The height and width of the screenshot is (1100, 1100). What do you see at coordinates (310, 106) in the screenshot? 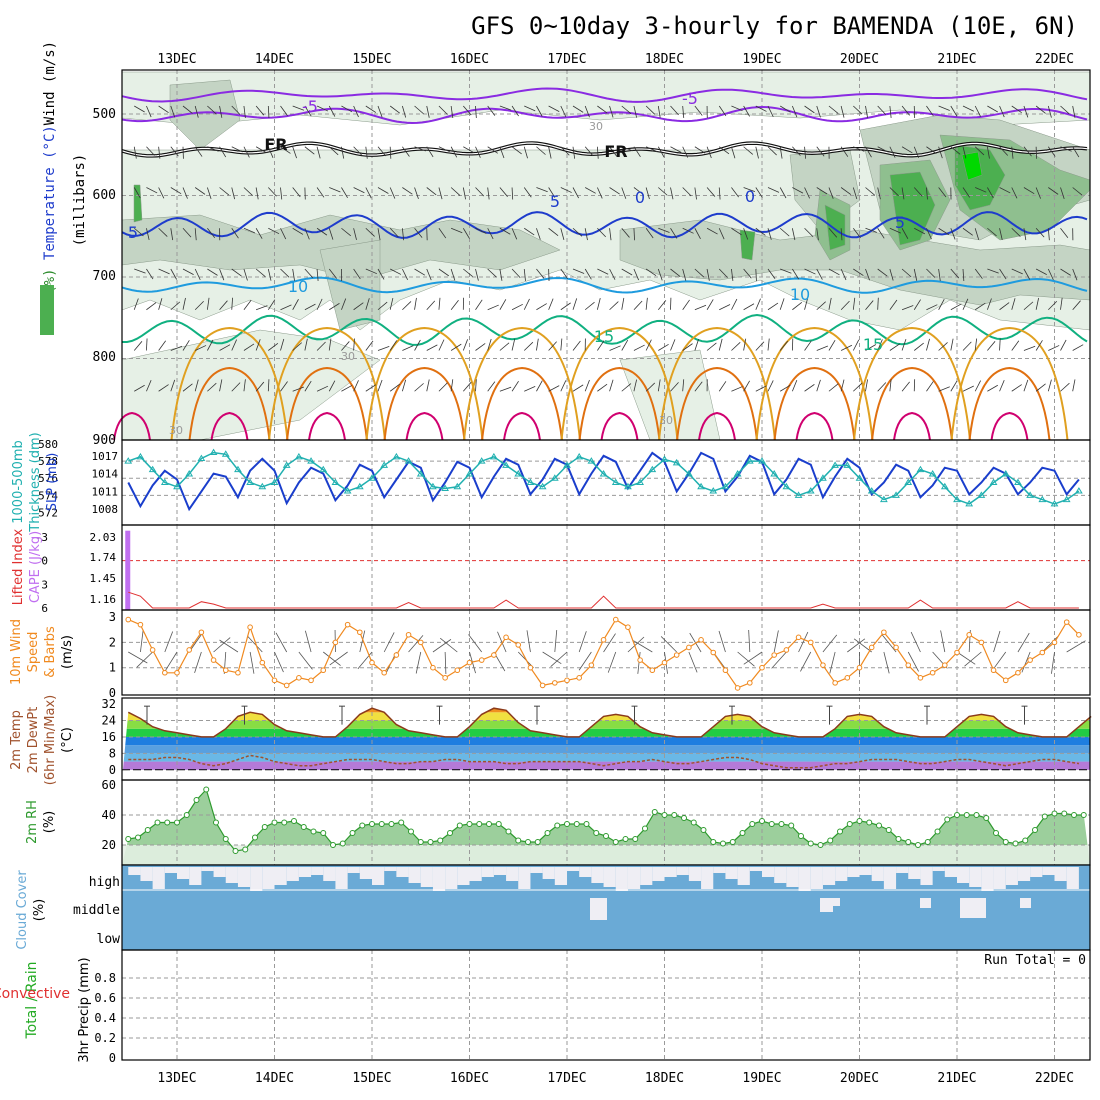
I see `contour-label: -5` at bounding box center [310, 106].